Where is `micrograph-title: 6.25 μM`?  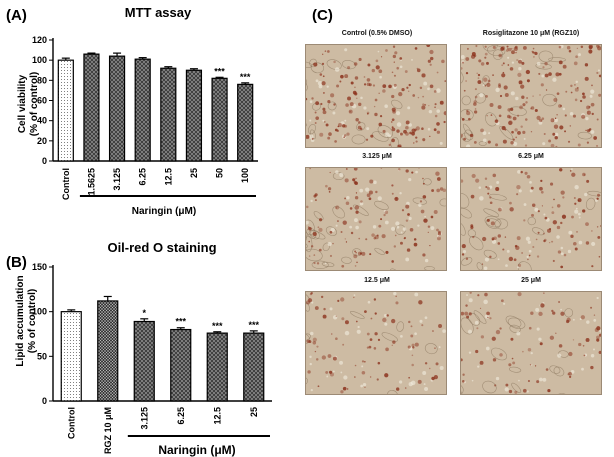
micrograph-title: 6.25 μM is located at coordinates (531, 156).